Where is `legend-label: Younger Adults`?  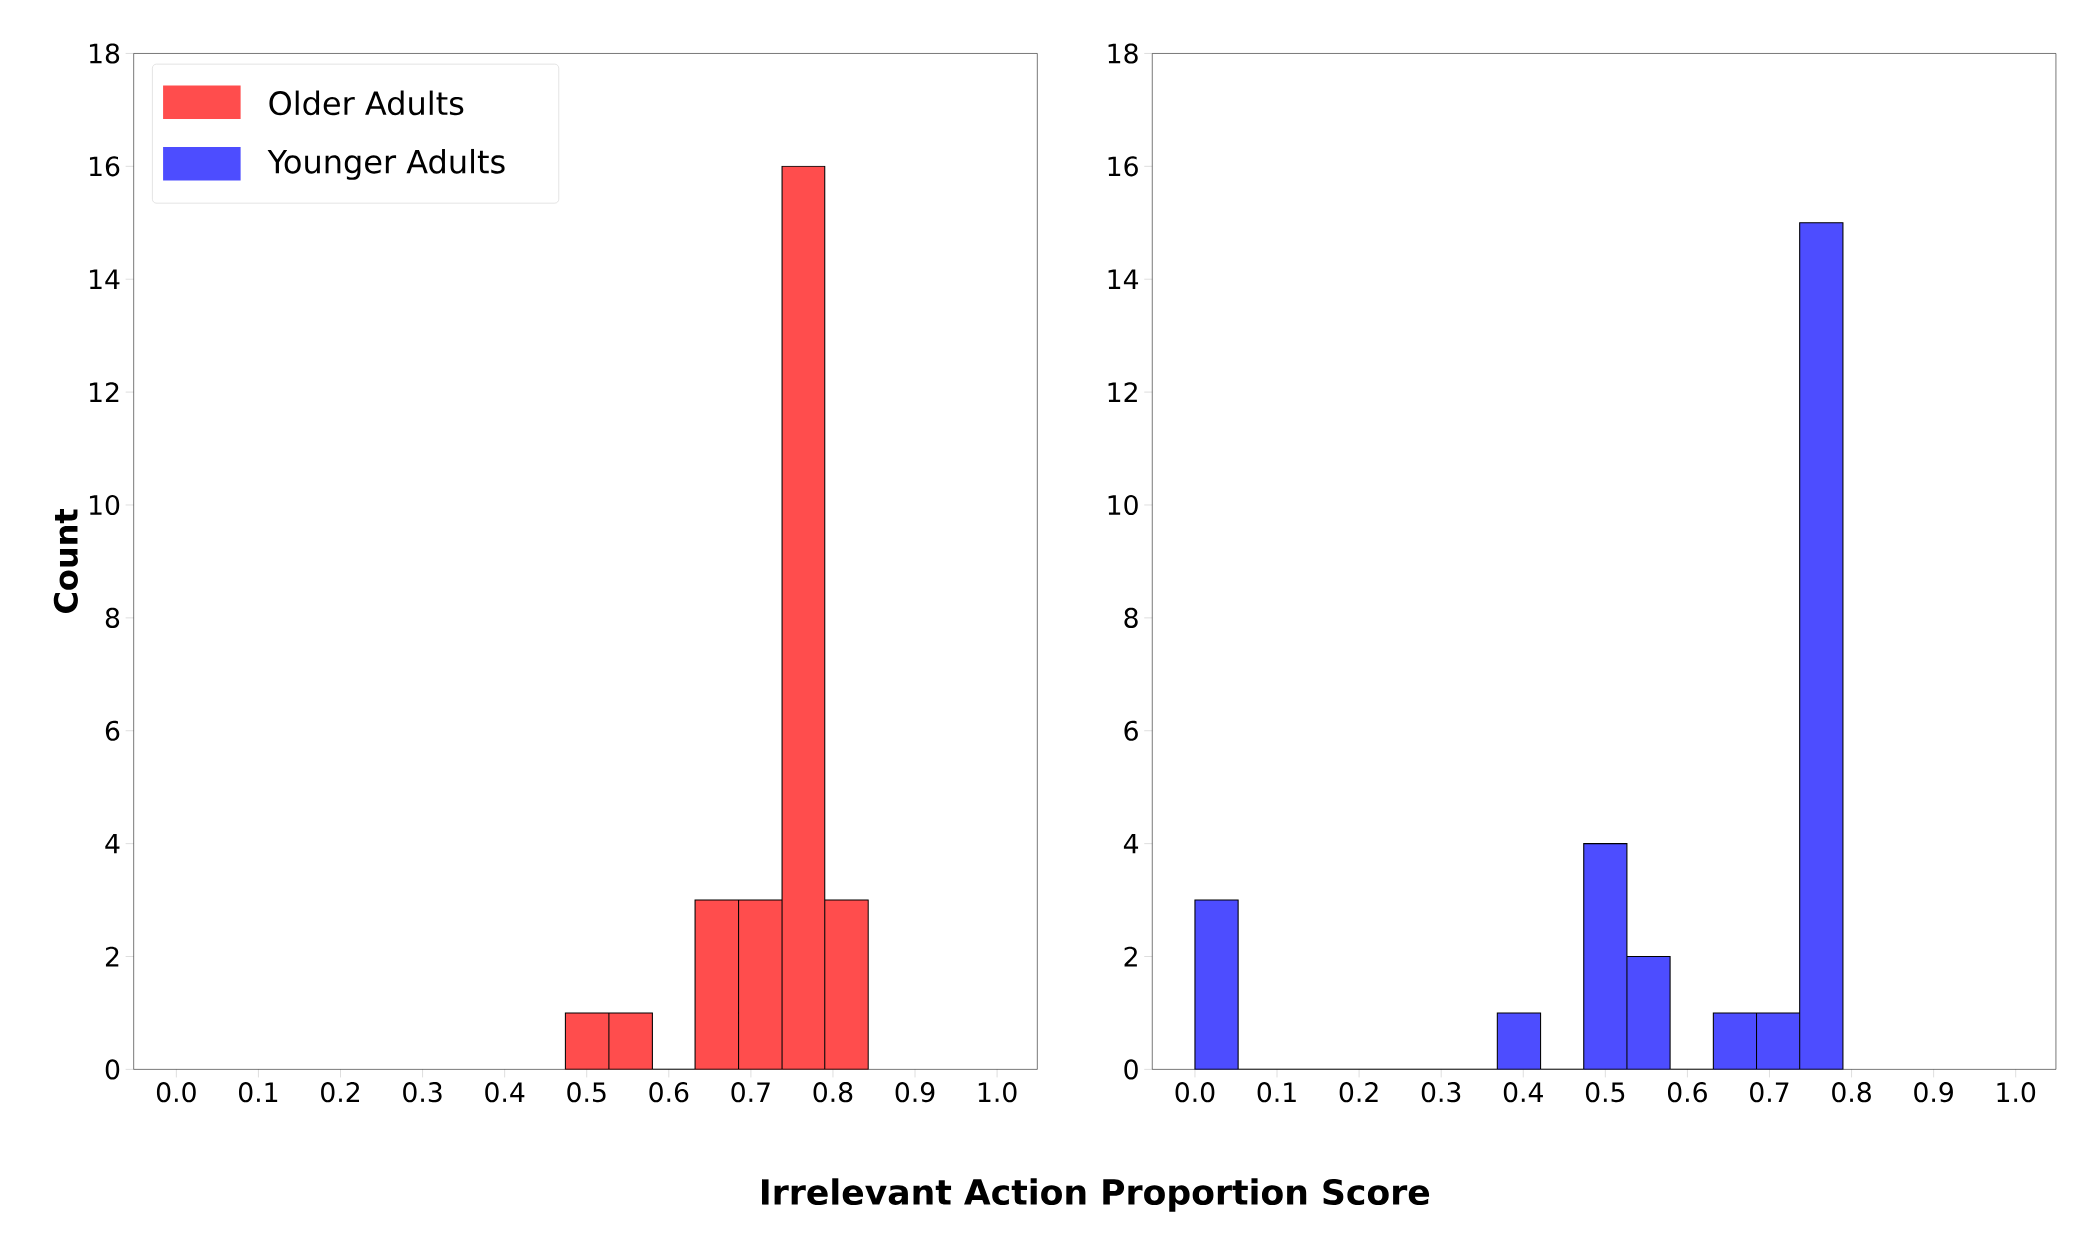
legend-label: Younger Adults is located at coordinates (386, 164).